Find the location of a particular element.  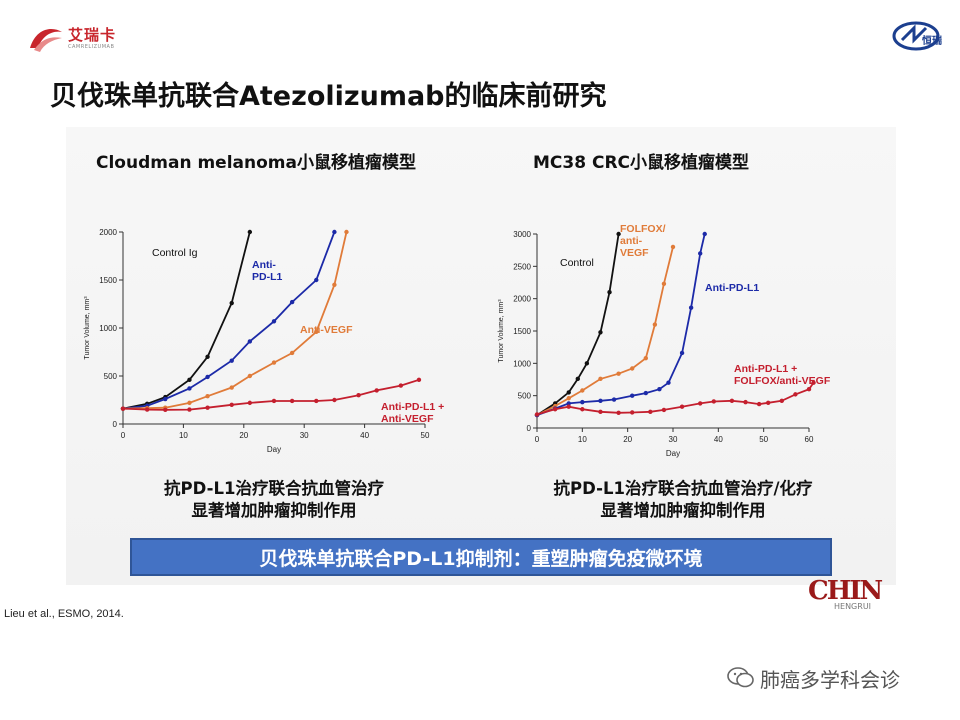

slide-title: 贝伐珠单抗联合Atezolizumab的临床前研究 is located at coordinates (328, 96).